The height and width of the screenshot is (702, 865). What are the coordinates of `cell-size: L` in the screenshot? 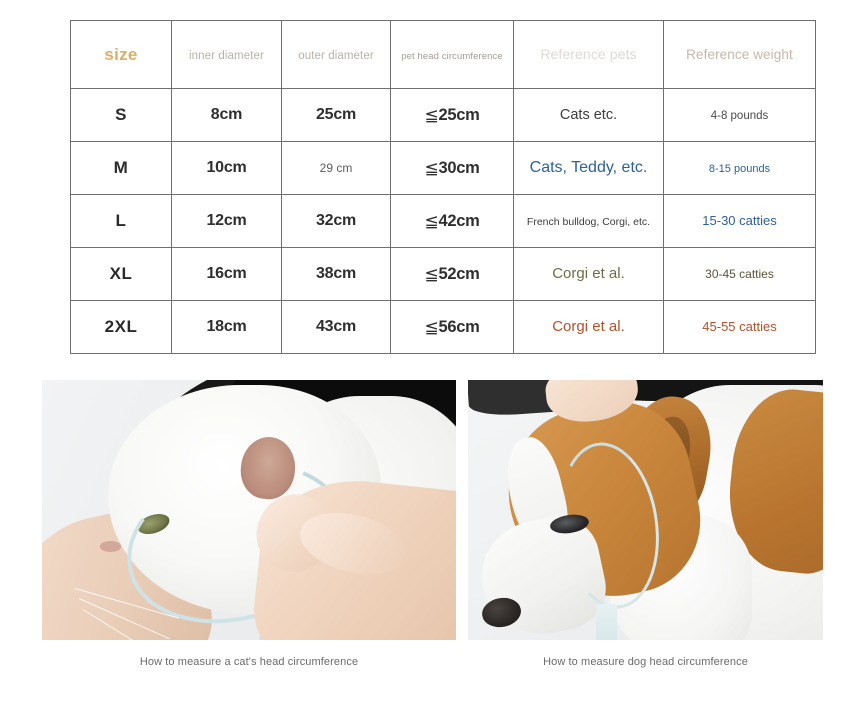 It's located at (121, 221).